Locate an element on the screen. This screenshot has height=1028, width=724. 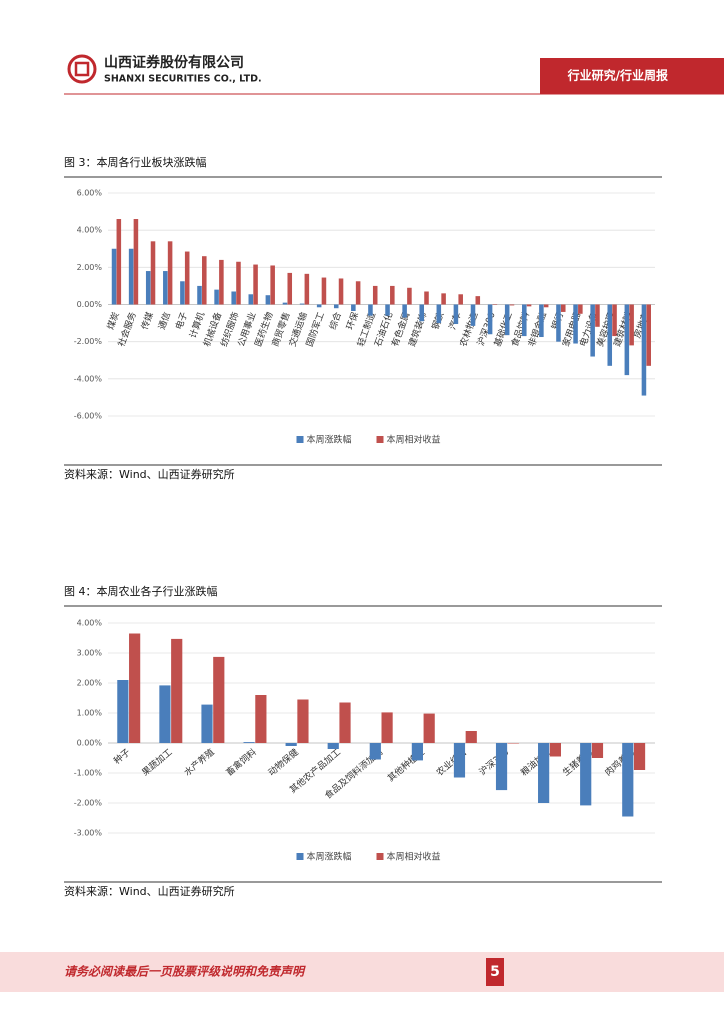
company-en: SHANXI SECURITIES CO., LTD. is located at coordinates (183, 79).